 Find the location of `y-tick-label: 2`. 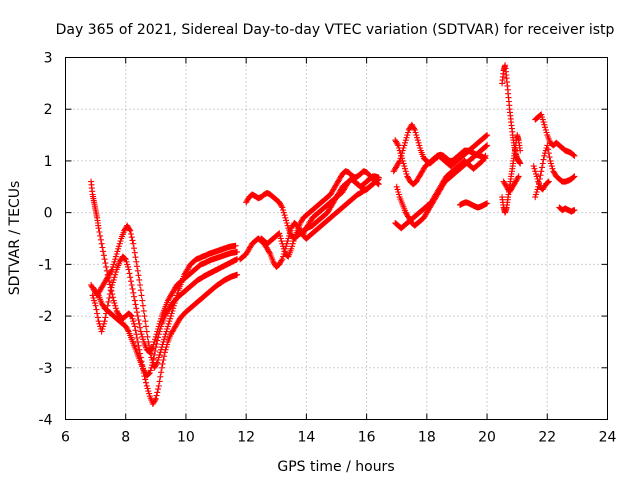

y-tick-label: 2 is located at coordinates (48, 110).